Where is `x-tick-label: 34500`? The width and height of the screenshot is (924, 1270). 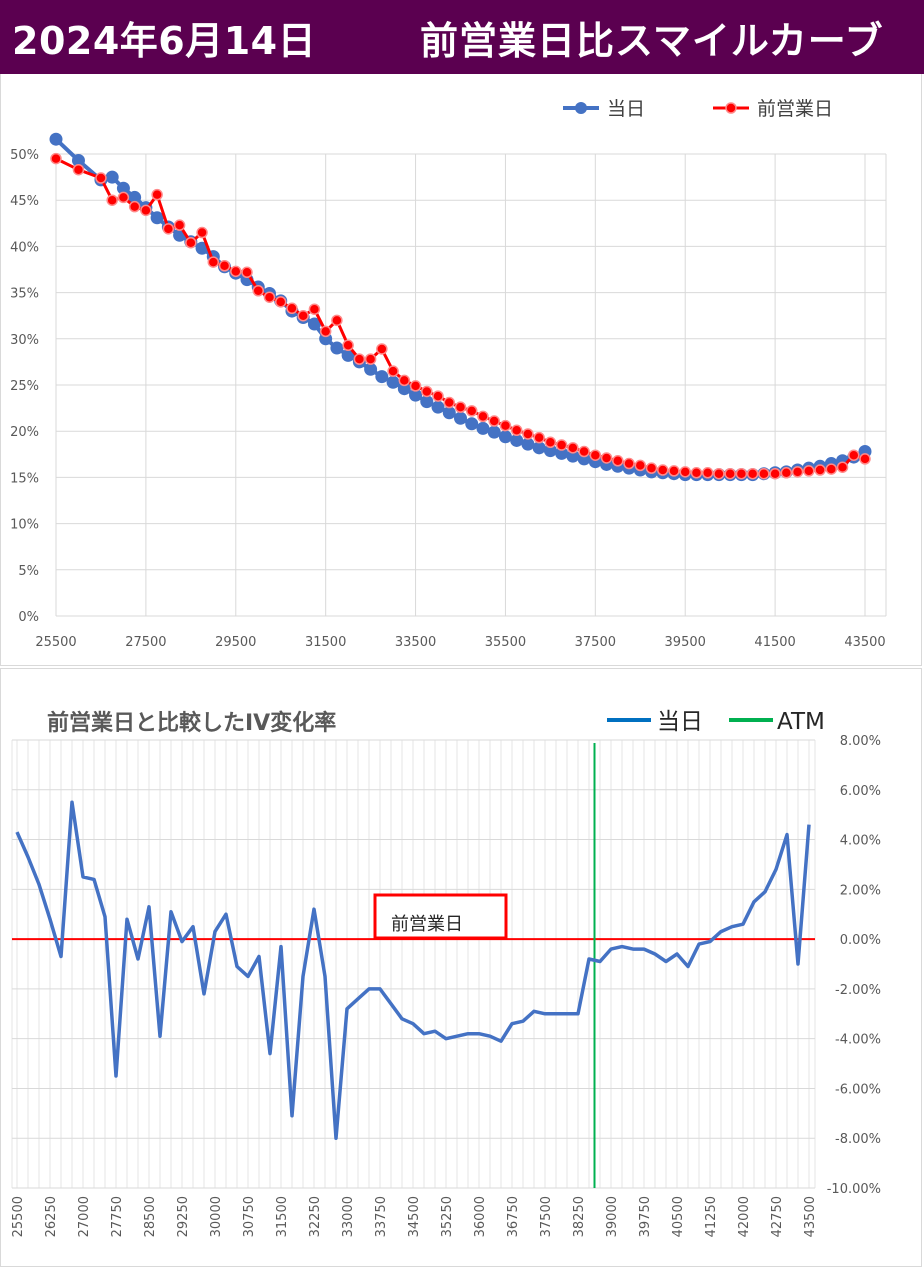 x-tick-label: 34500 is located at coordinates (414, 1216).